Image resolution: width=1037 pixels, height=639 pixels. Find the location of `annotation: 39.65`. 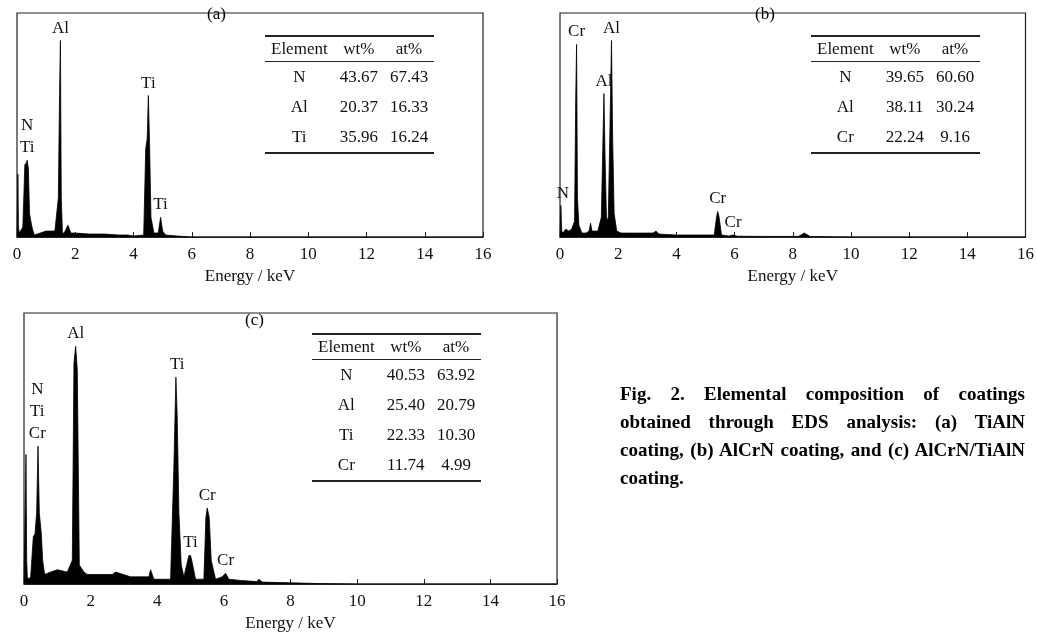

annotation: 39.65 is located at coordinates (904, 77).